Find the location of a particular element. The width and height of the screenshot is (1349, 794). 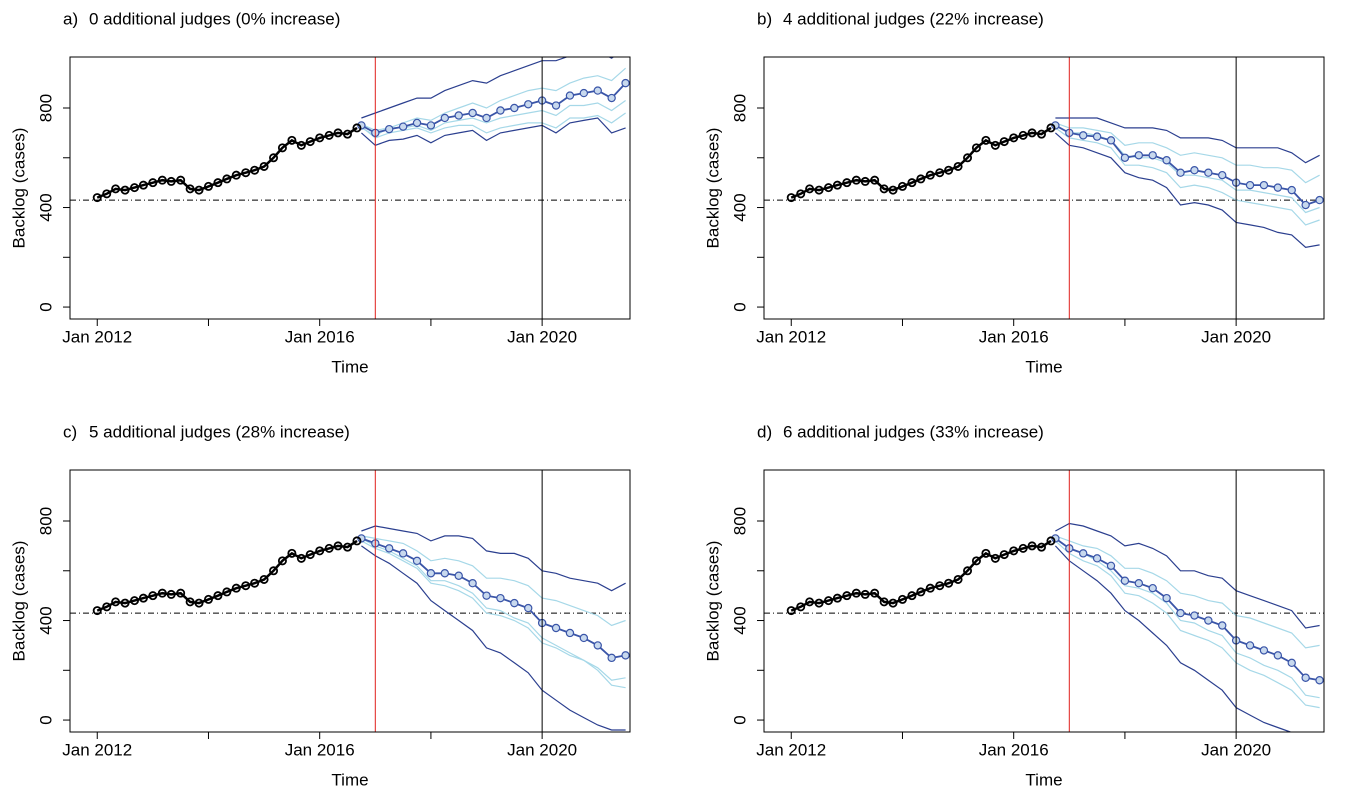

panel-title: 4 additional judges (22% increase) is located at coordinates (913, 18).